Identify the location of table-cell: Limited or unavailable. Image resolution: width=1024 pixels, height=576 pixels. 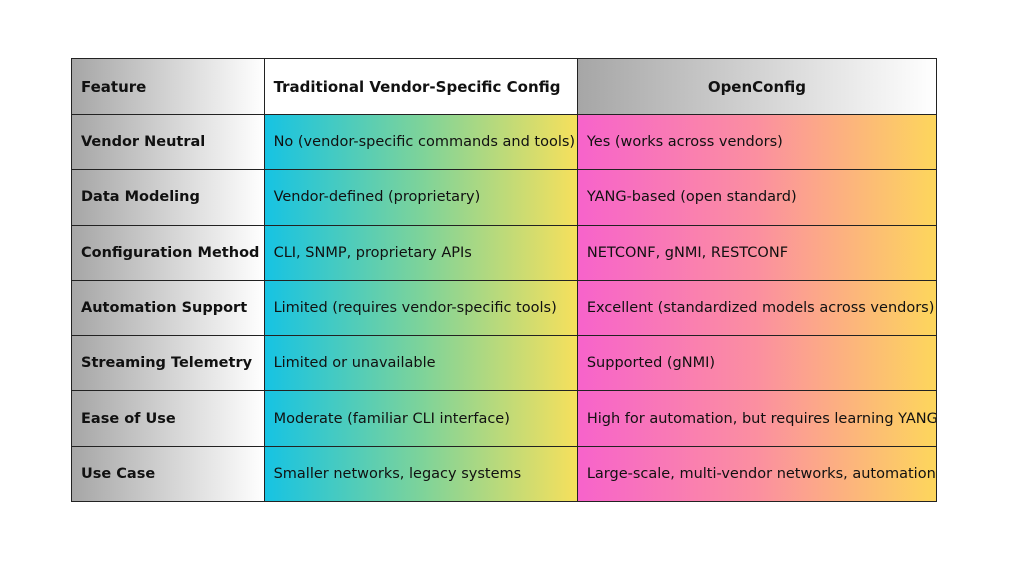
(420, 363).